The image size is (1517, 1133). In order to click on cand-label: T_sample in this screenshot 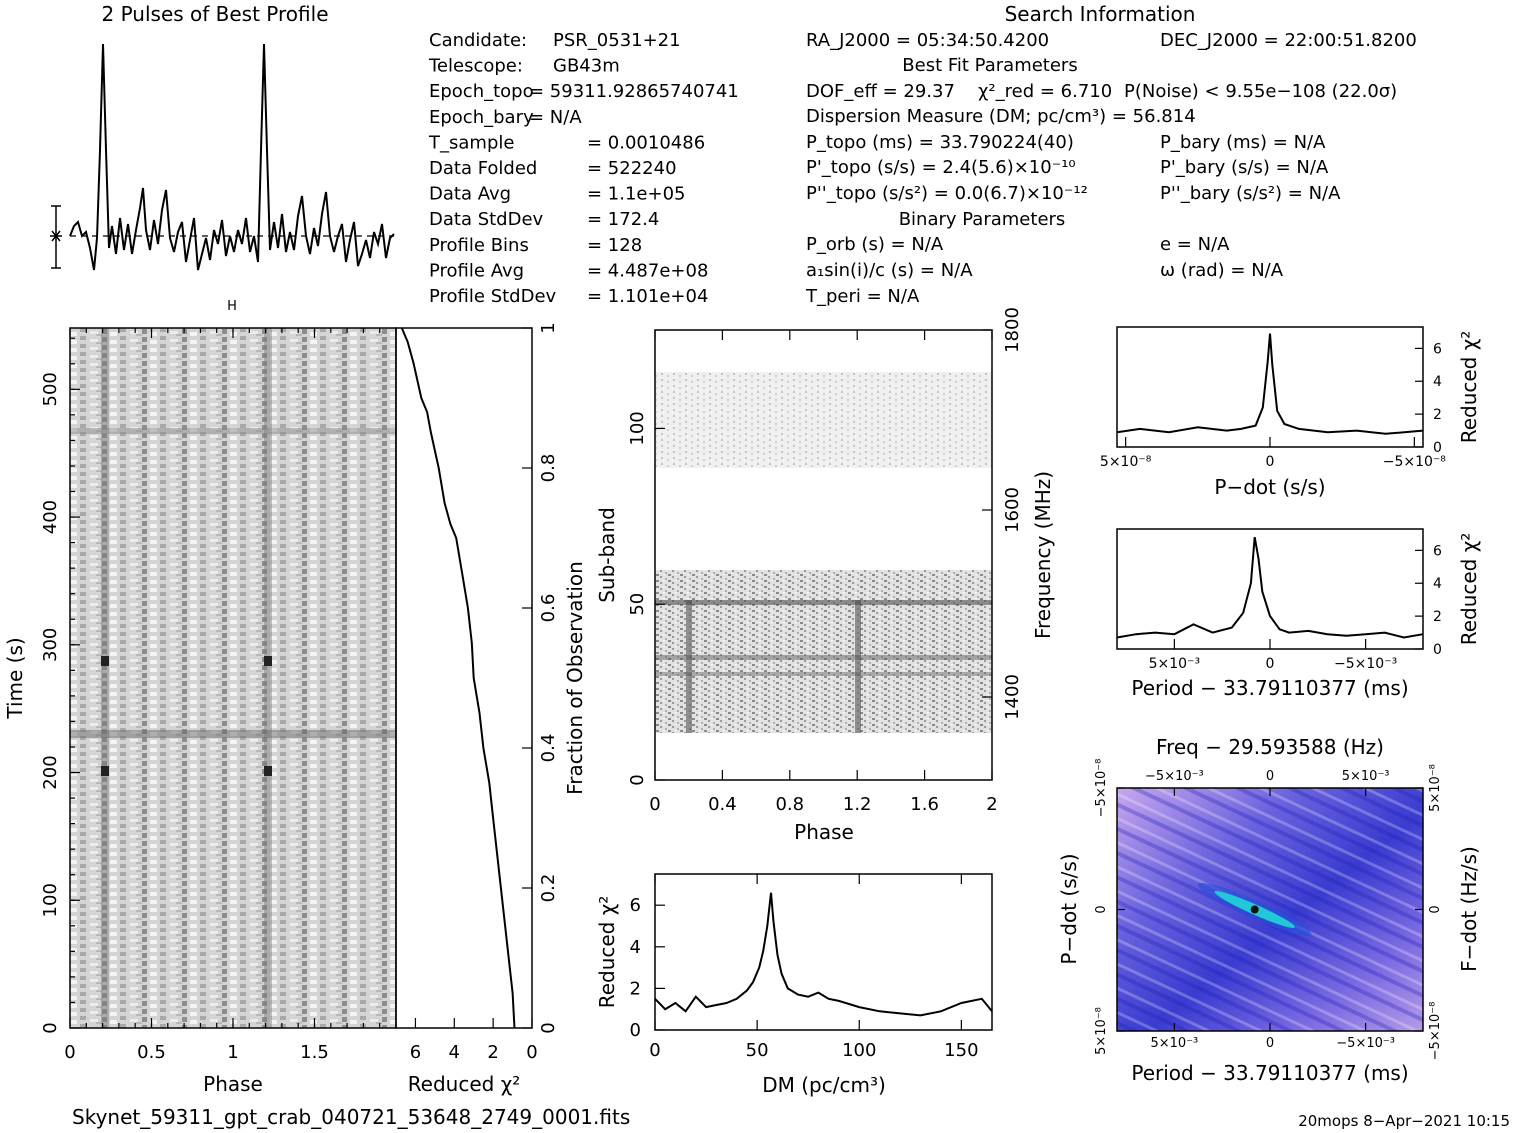, I will do `click(471, 142)`.